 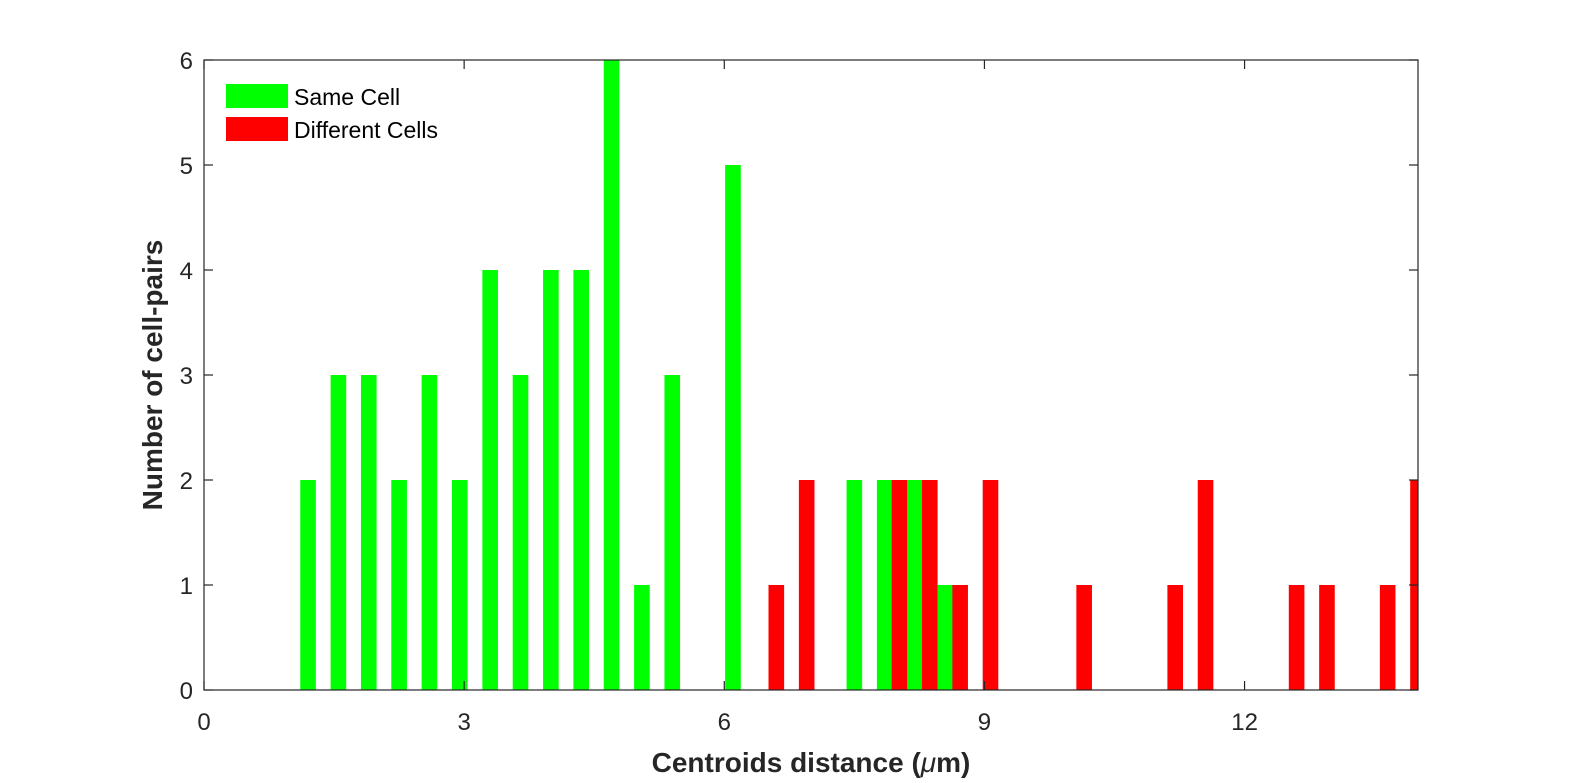 I want to click on legend-label-same-cell: Same Cell, so click(x=347, y=97).